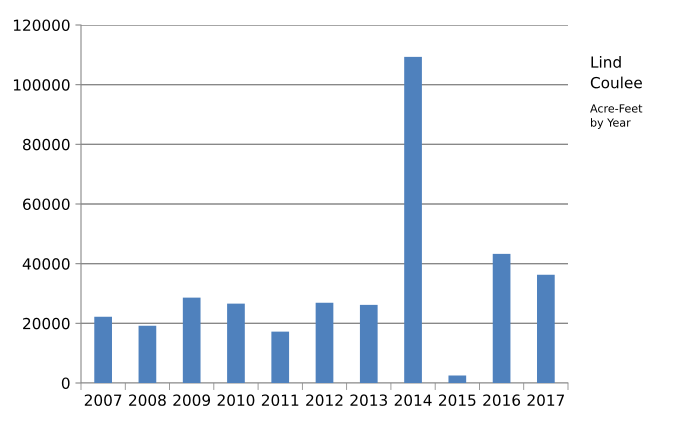  What do you see at coordinates (616, 116) in the screenshot?
I see `text: Acre-Feet by Year` at bounding box center [616, 116].